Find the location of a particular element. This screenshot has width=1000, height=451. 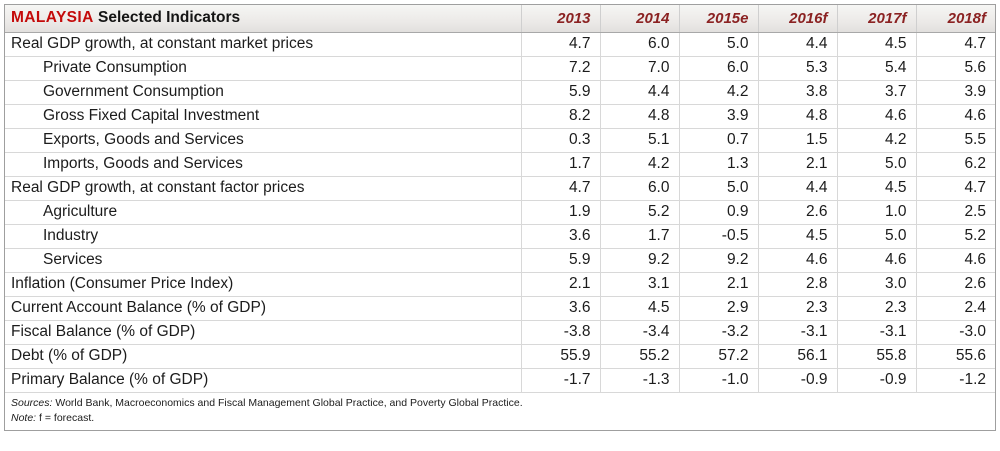

table-row: Services 5.9 9.2 9.2 4.6 4.6 4.6 is located at coordinates (500, 259).